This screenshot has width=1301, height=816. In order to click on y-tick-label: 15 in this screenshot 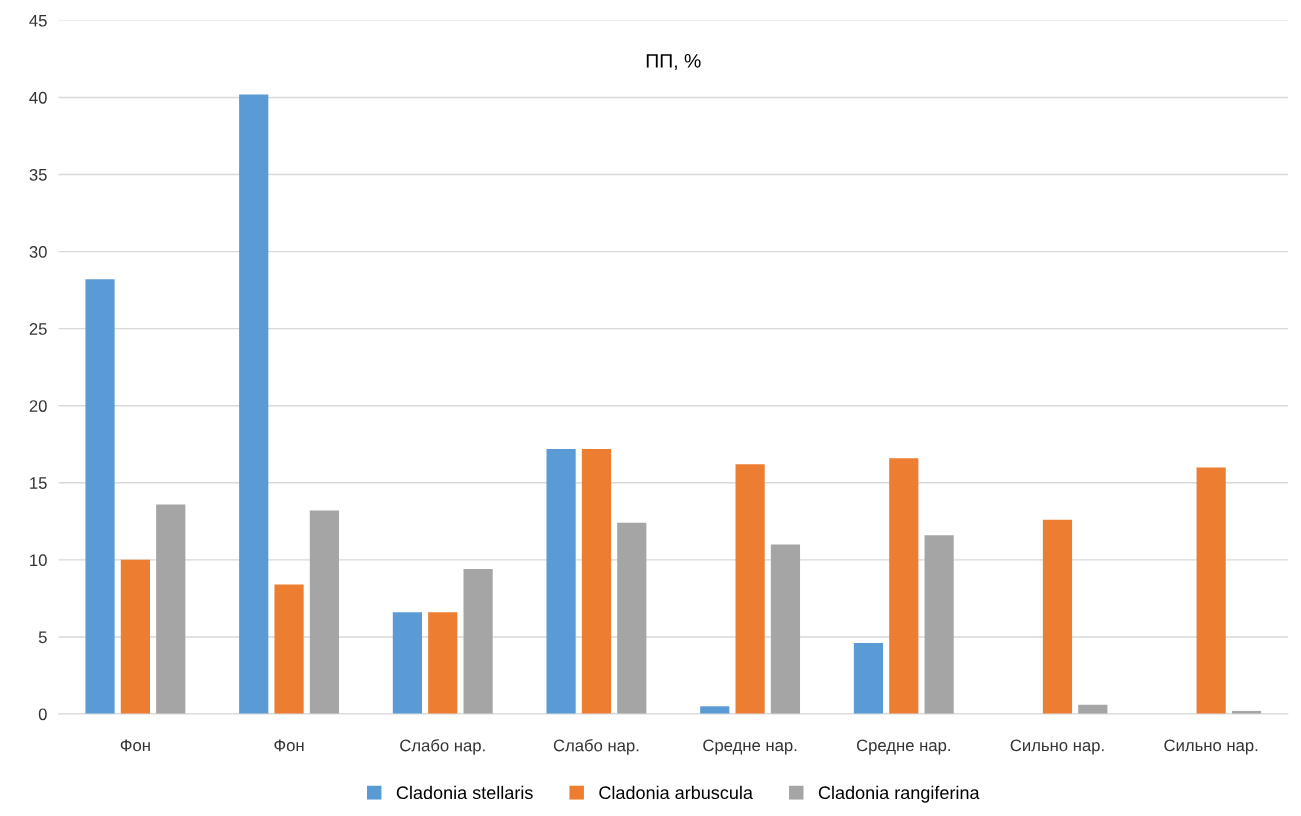, I will do `click(38, 483)`.